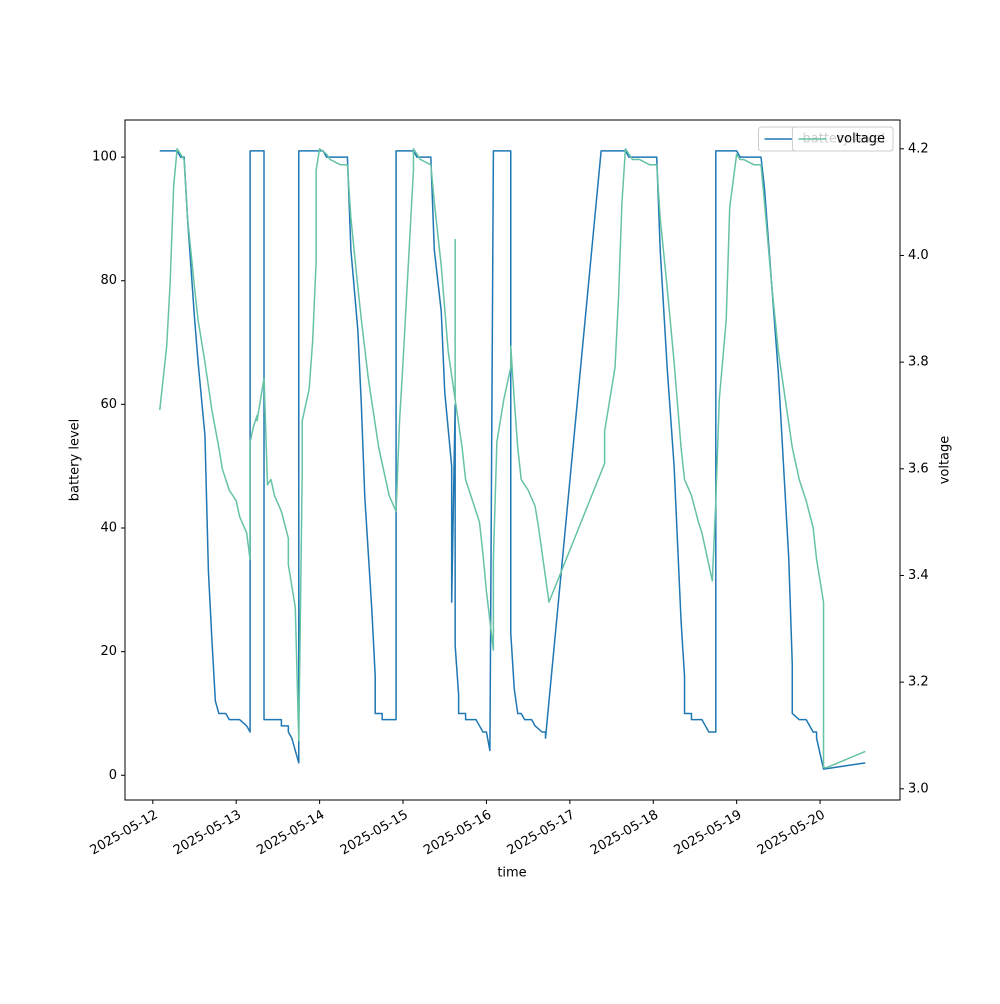 The image size is (1000, 1004). Describe the element at coordinates (918, 788) in the screenshot. I see `y2-tick-label: 3.0` at that location.